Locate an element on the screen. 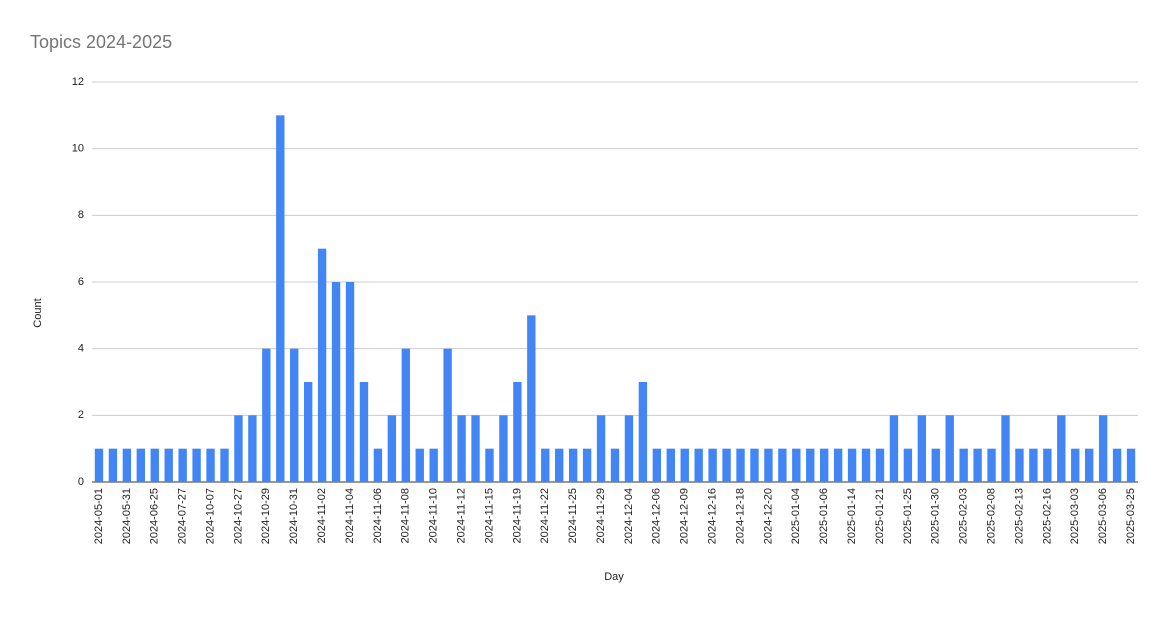 Image resolution: width=1169 pixels, height=620 pixels. y-tick-label: 2 is located at coordinates (81, 415).